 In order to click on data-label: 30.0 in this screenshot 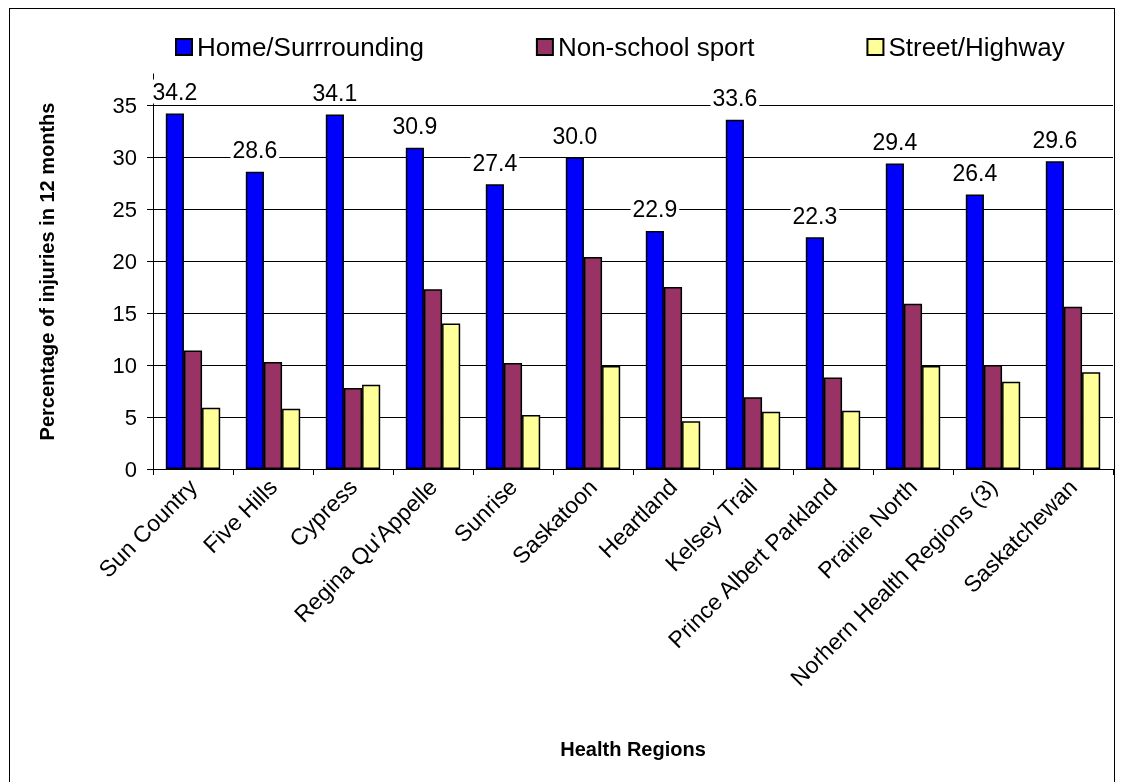, I will do `click(575, 135)`.